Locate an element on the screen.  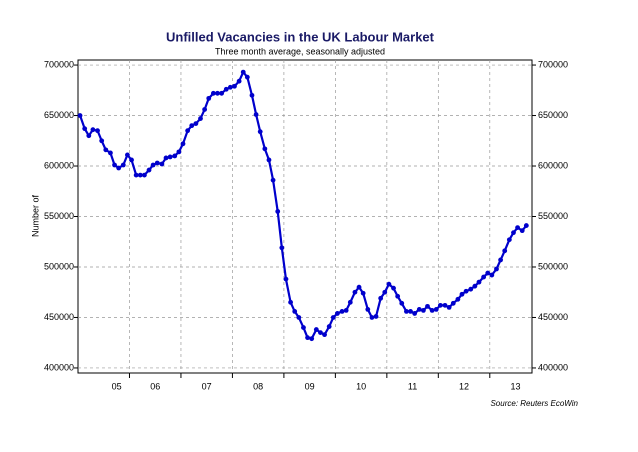
y-tick-label-right: 550000 is located at coordinates (553, 216).